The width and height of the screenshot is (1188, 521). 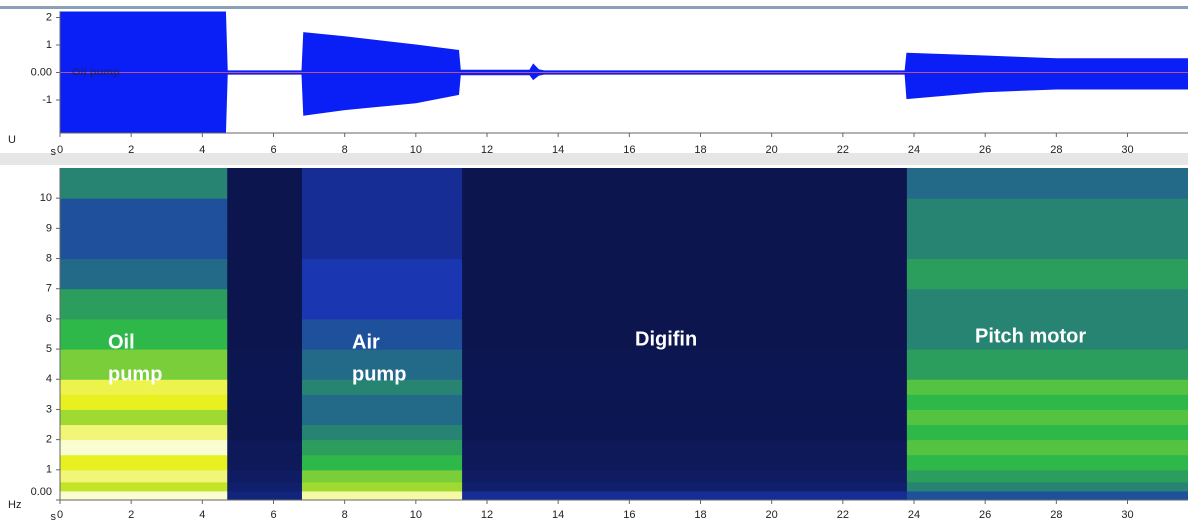 What do you see at coordinates (366, 342) in the screenshot?
I see `region-label: Air` at bounding box center [366, 342].